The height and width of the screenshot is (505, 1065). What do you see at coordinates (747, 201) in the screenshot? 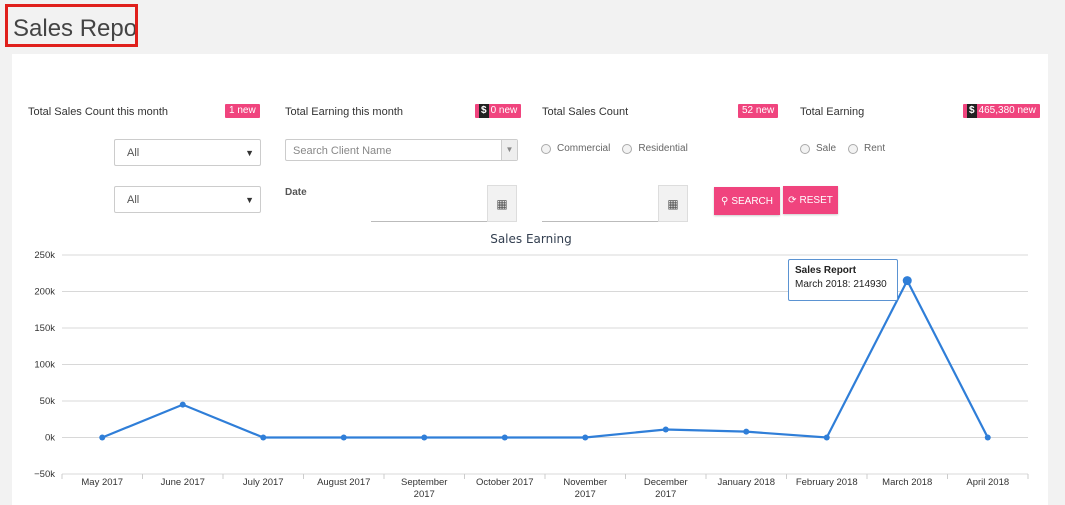
I see `search-button: ⚲ SEARCH` at bounding box center [747, 201].